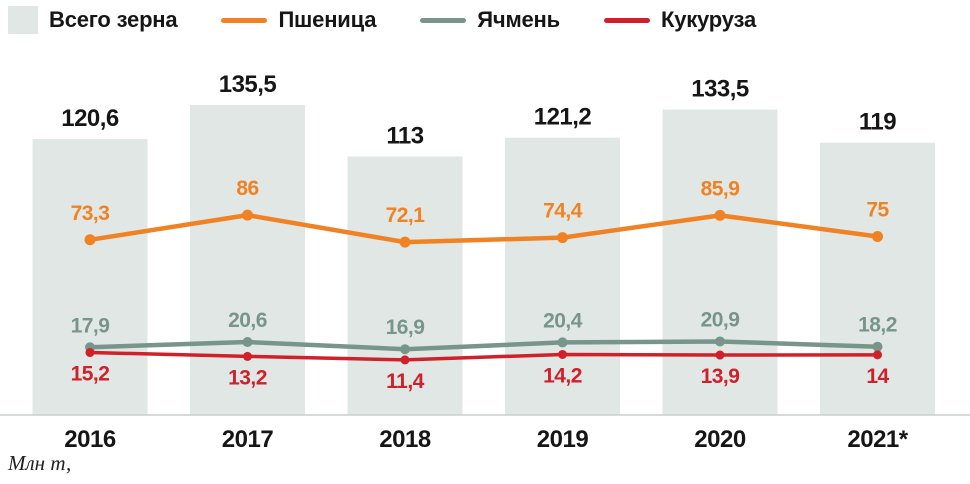  What do you see at coordinates (720, 439) in the screenshot?
I see `x-axis-label: 2020` at bounding box center [720, 439].